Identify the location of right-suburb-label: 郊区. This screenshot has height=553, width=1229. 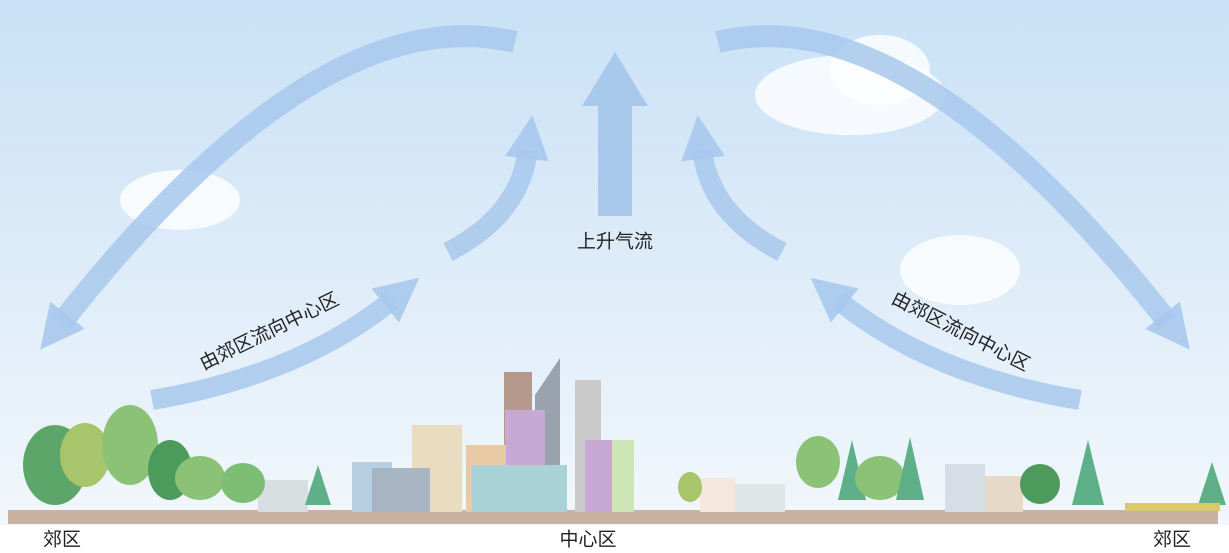
(1172, 539).